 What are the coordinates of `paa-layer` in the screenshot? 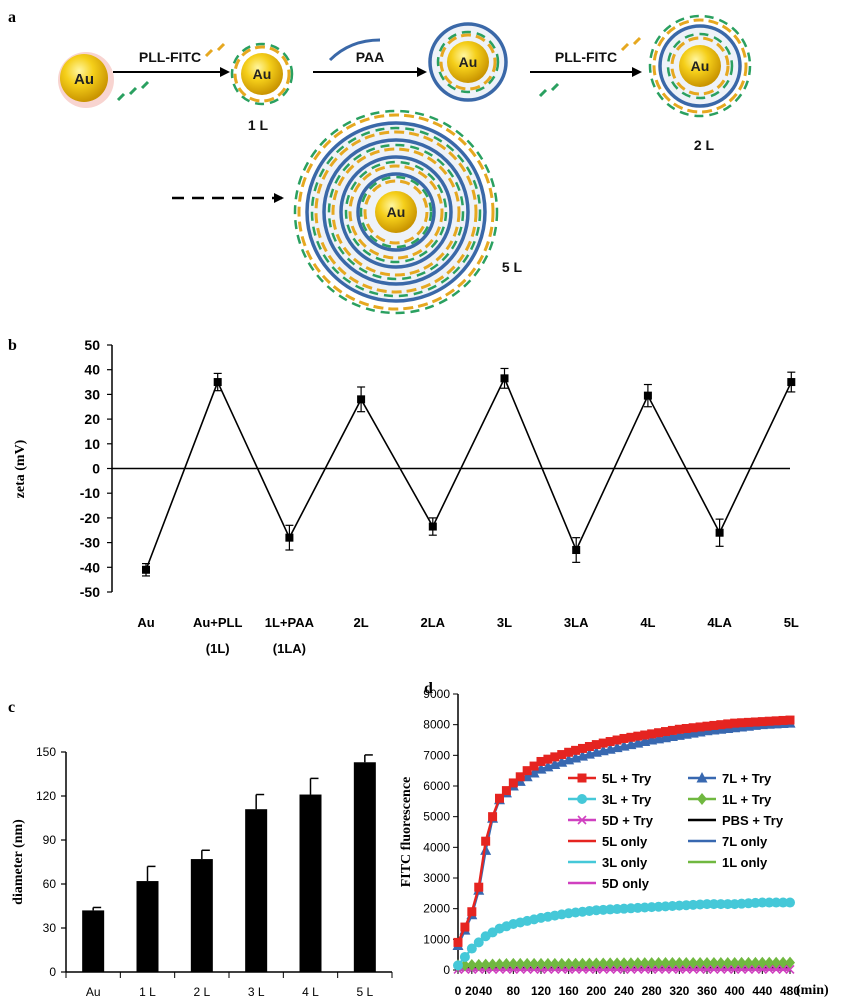 It's located at (396, 212).